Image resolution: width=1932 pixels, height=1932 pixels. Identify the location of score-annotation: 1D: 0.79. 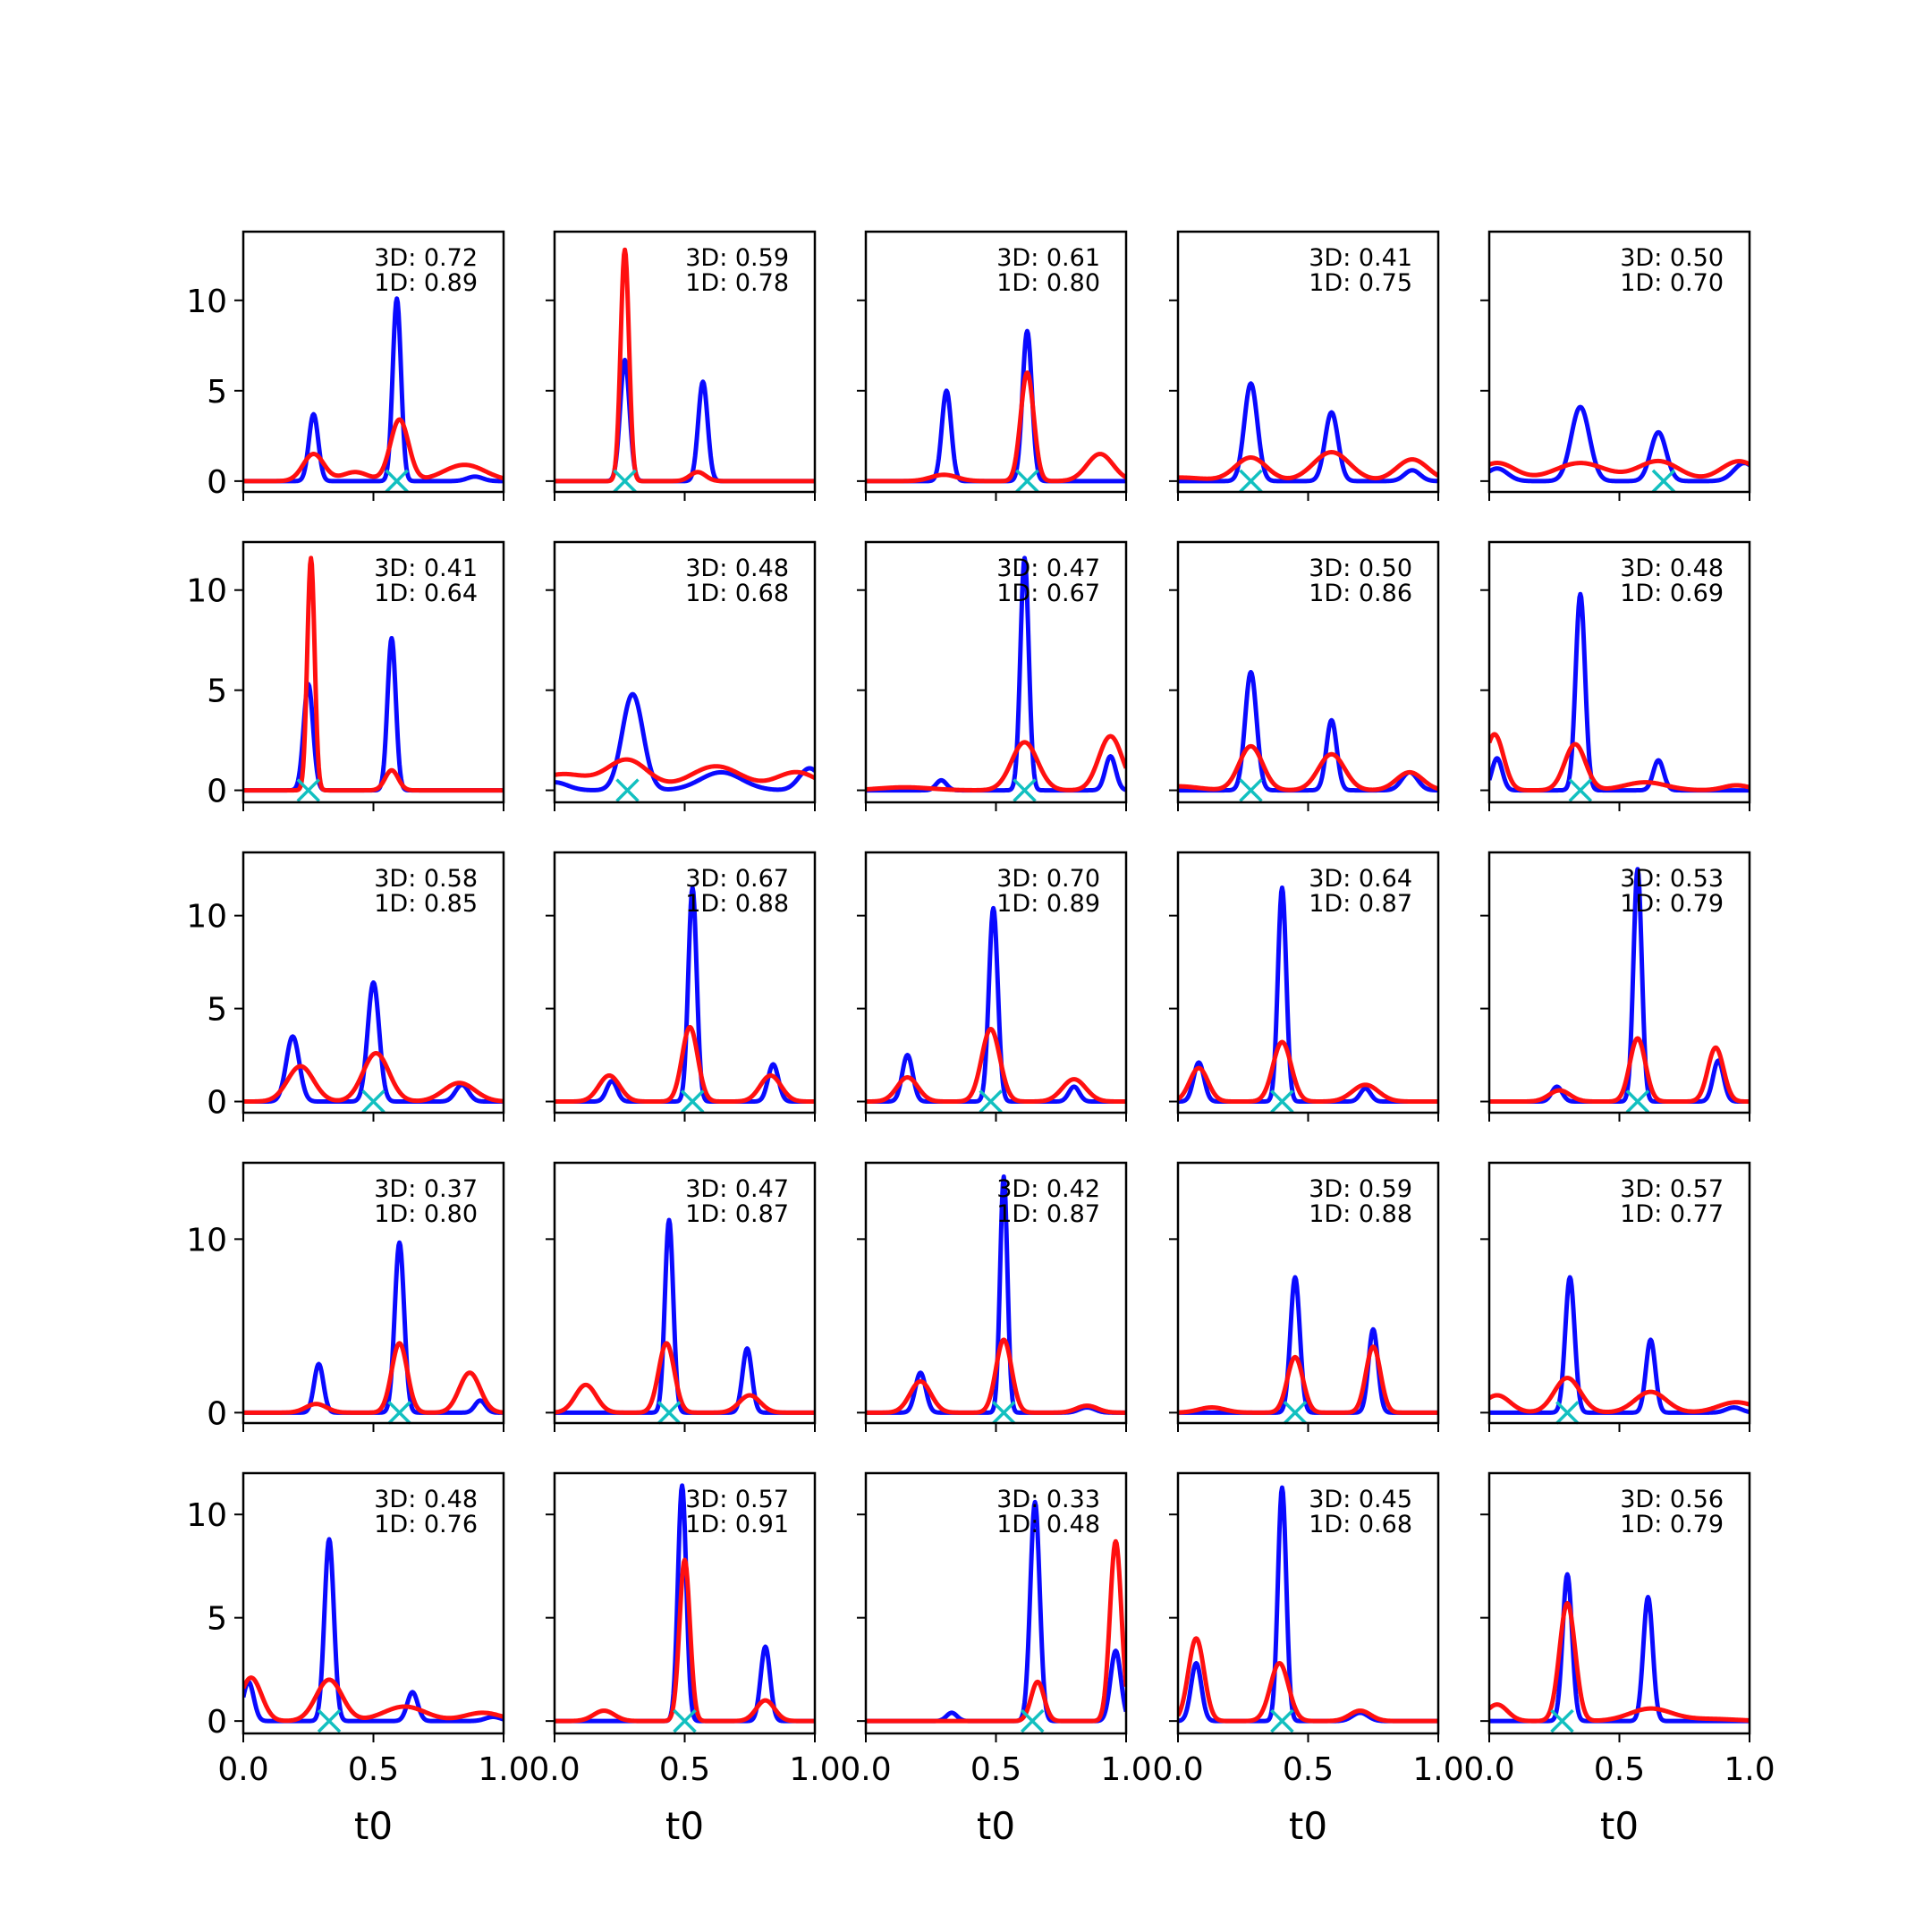
(1672, 904).